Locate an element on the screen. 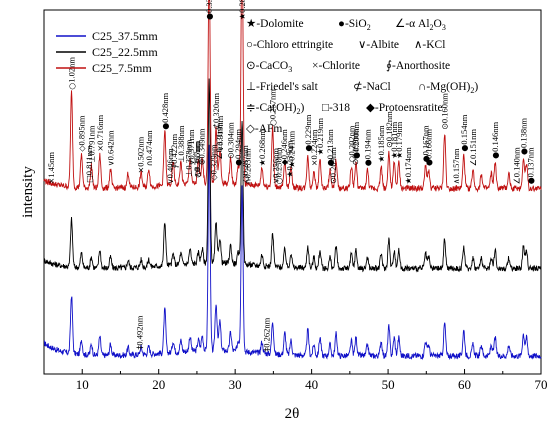  peak-annotation: ●0.428nm is located at coordinates (165, 110).